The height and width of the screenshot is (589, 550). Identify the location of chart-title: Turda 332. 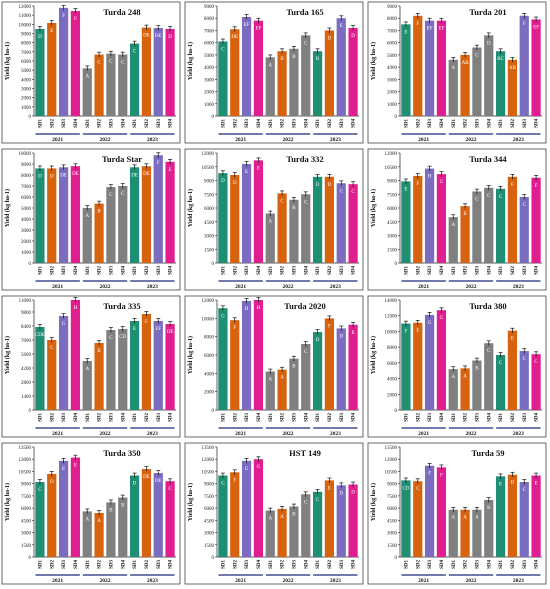
(304, 159).